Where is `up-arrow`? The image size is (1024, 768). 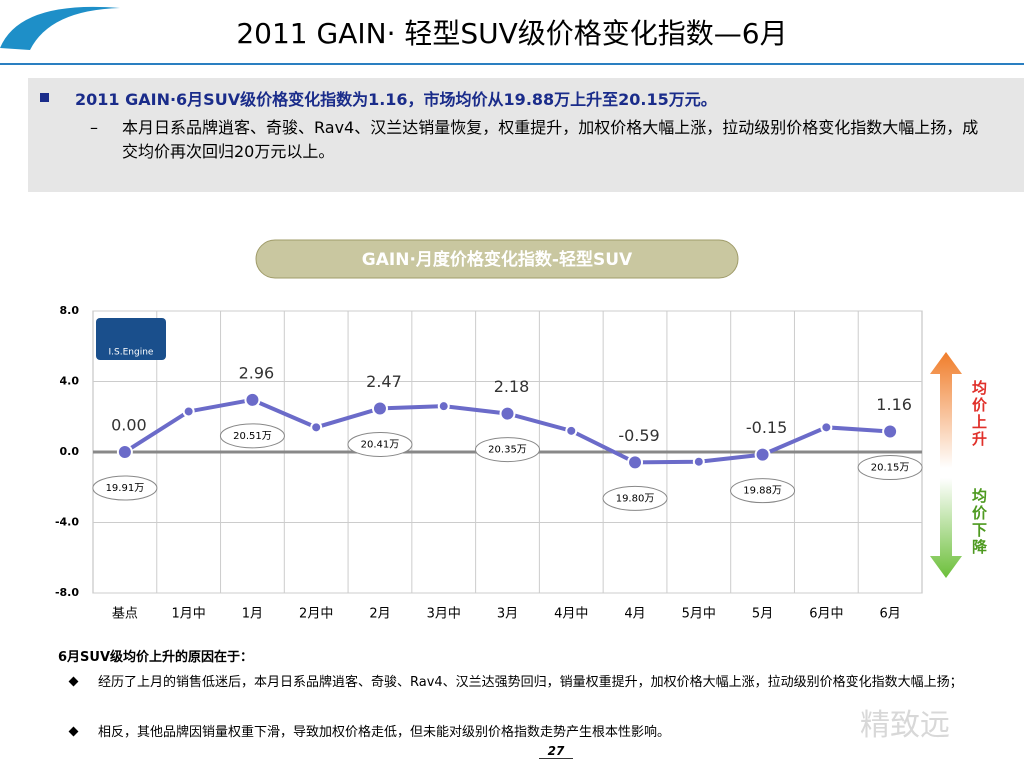 up-arrow is located at coordinates (946, 410).